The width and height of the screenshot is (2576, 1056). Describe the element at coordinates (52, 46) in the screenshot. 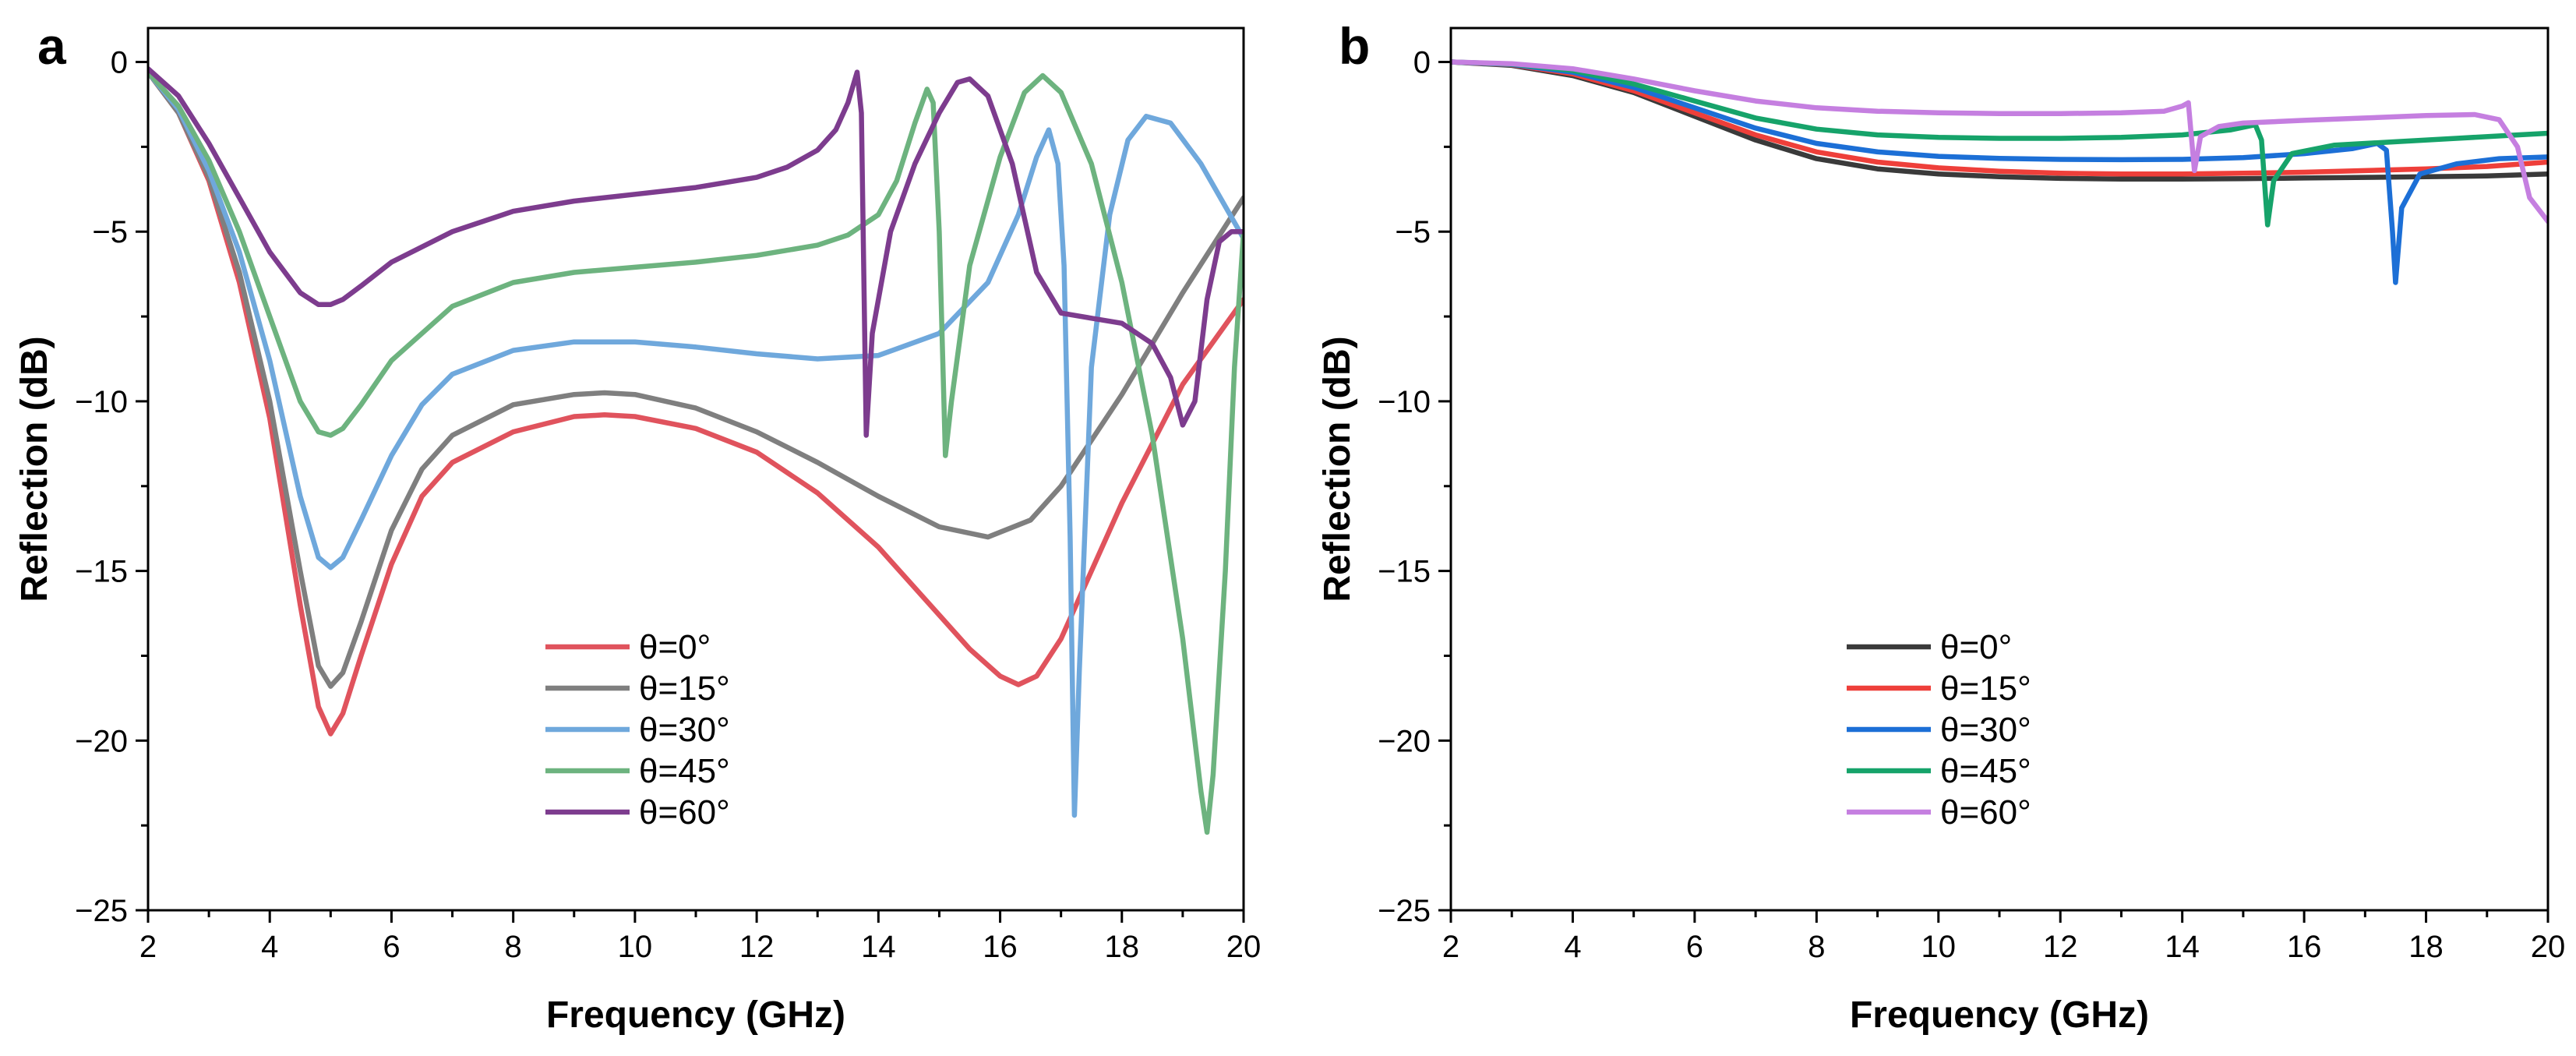

I see `panel-letter: a` at that location.